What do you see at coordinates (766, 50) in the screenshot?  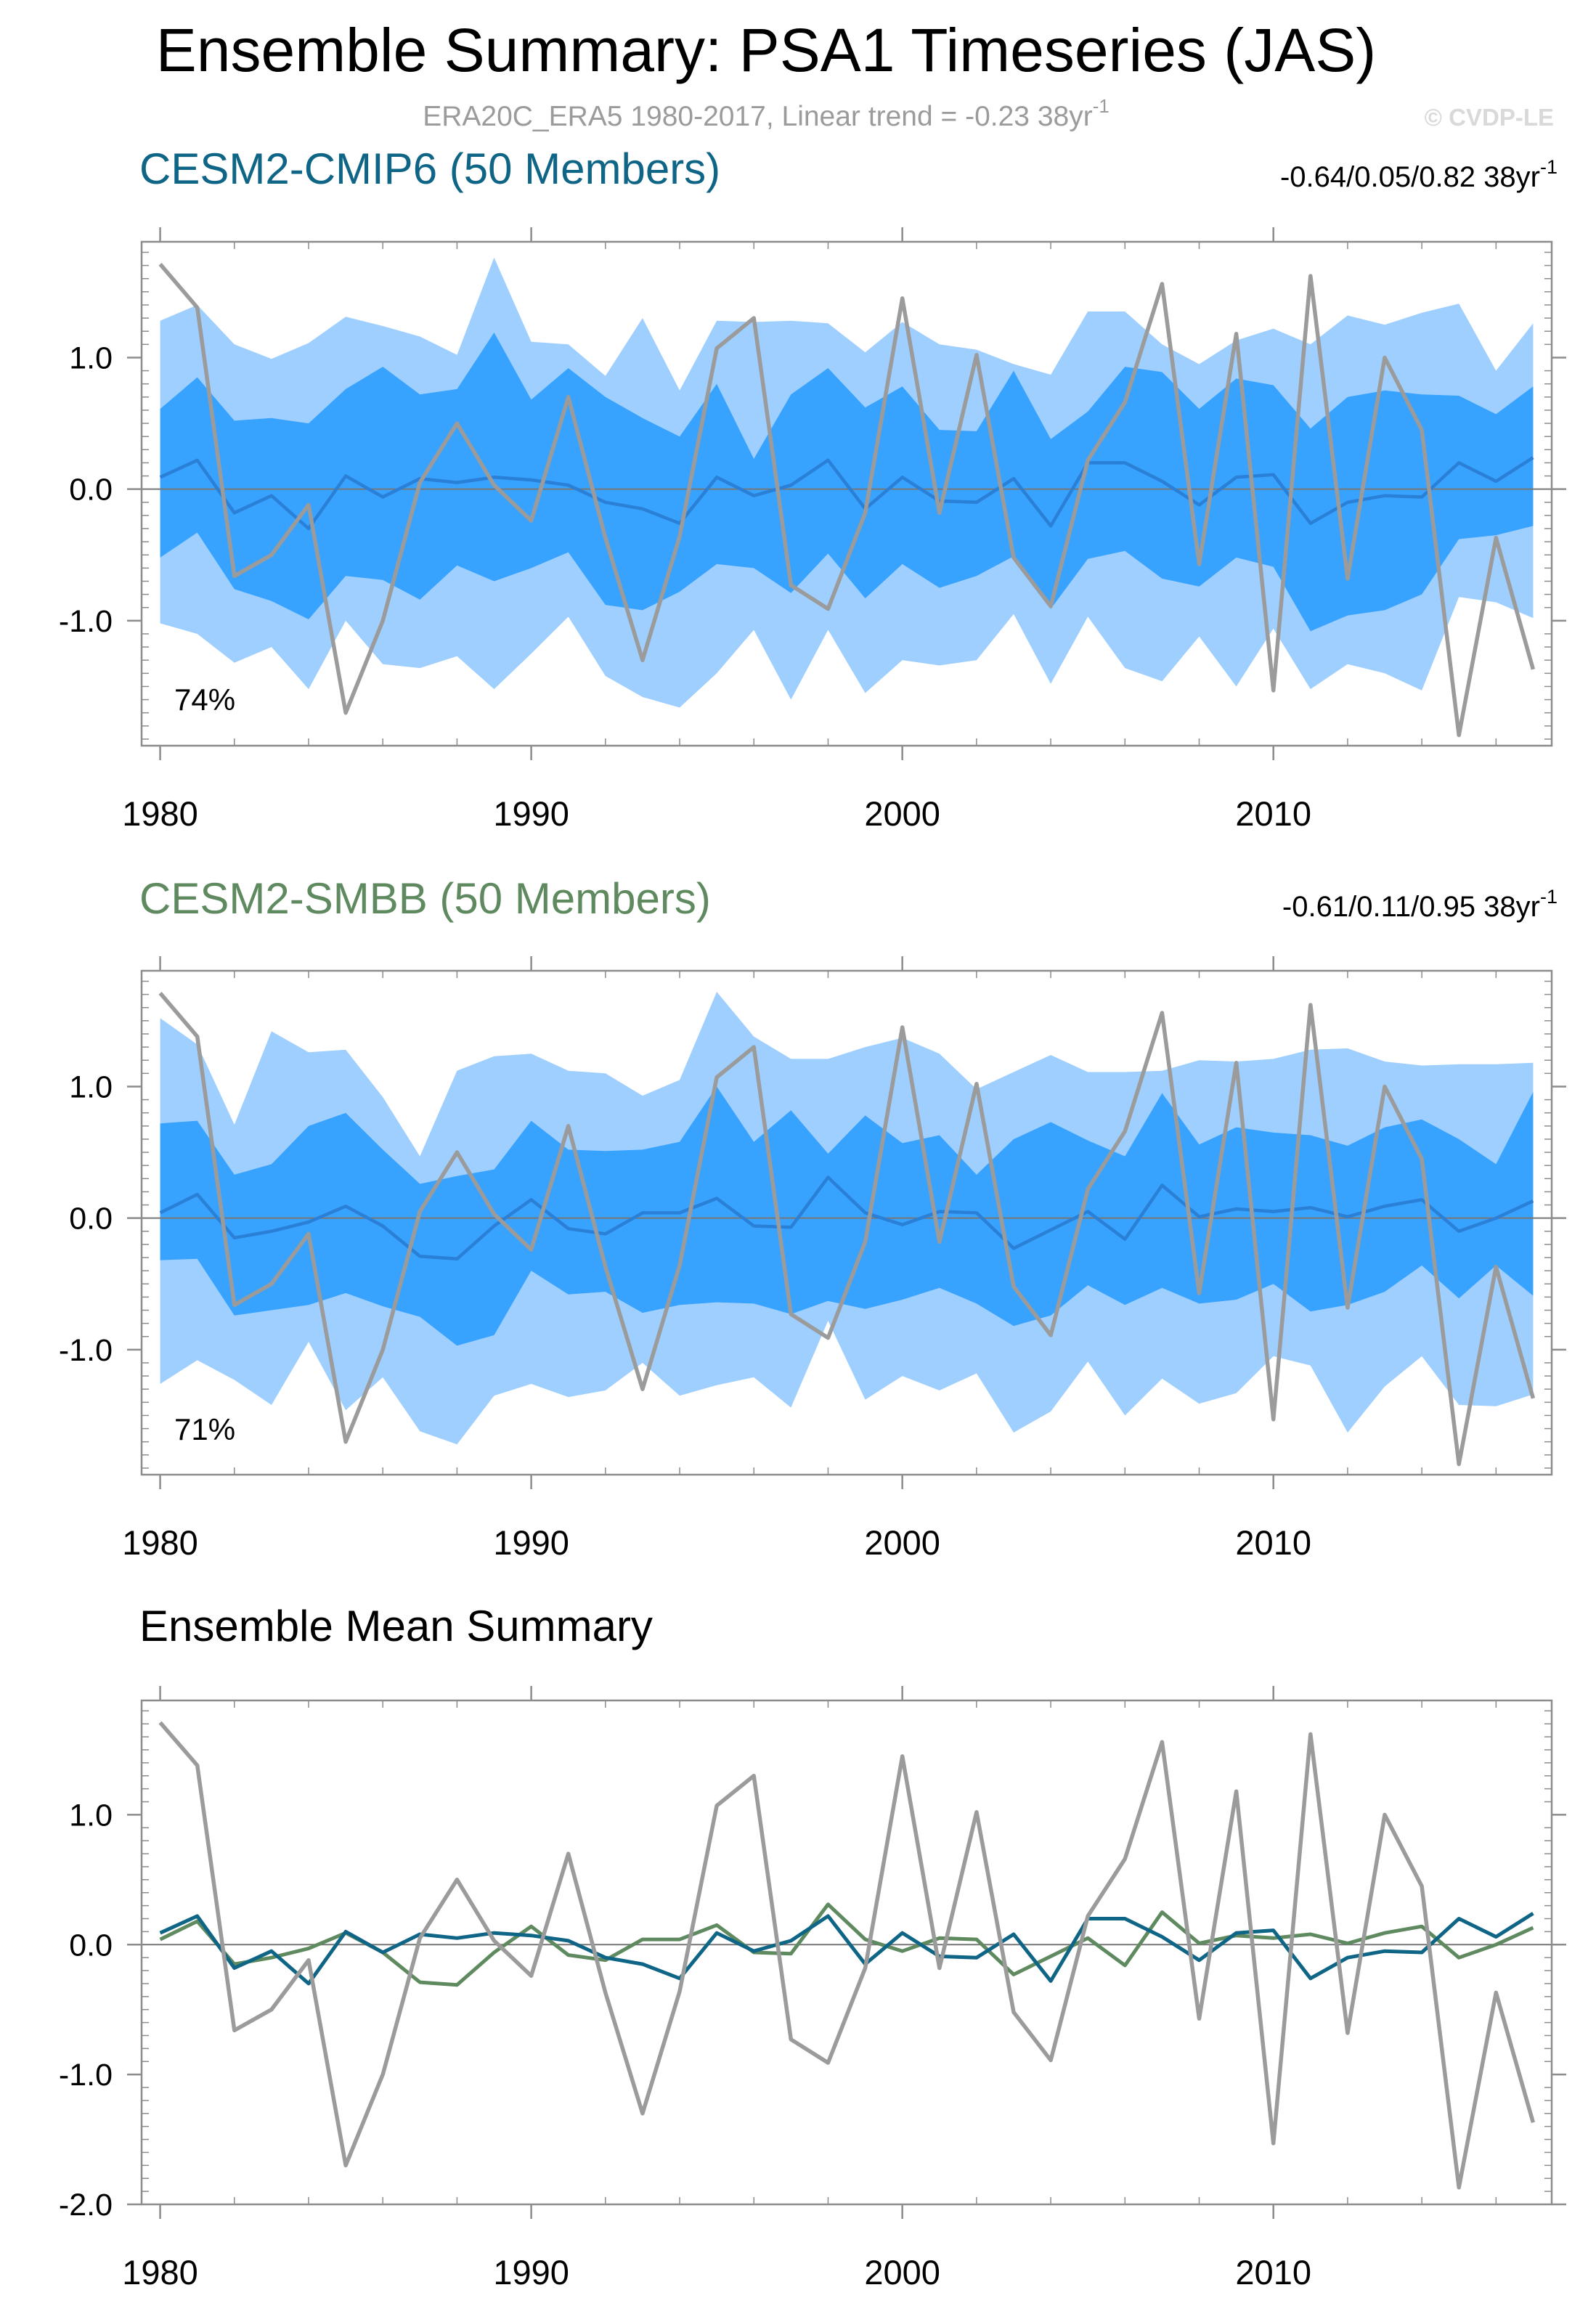 I see `figure-title: Ensemble Summary: PSA1 Timeseries (JAS)` at bounding box center [766, 50].